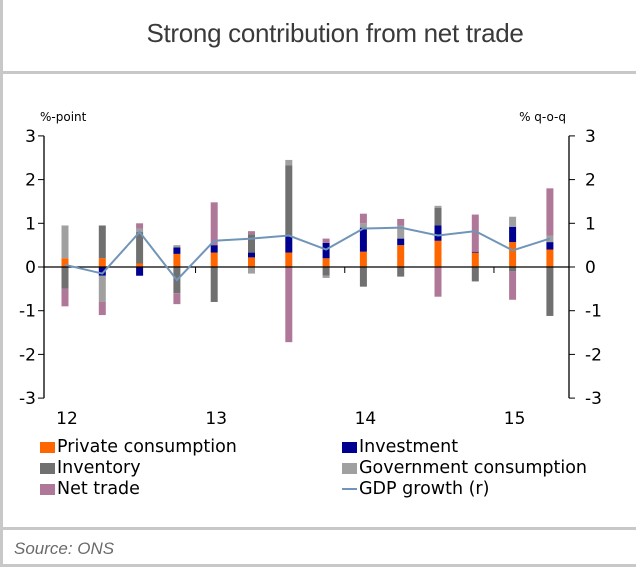  I want to click on bar-segment-government-consumption-15Q1, so click(513, 221).